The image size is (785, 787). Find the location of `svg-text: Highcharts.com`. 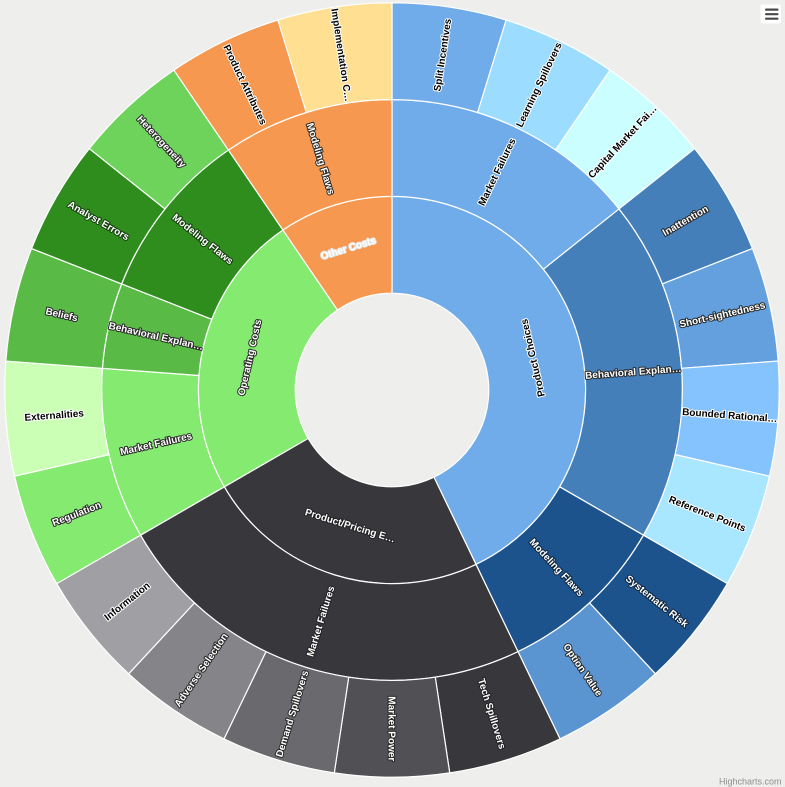

svg-text: Highcharts.com is located at coordinates (750, 782).